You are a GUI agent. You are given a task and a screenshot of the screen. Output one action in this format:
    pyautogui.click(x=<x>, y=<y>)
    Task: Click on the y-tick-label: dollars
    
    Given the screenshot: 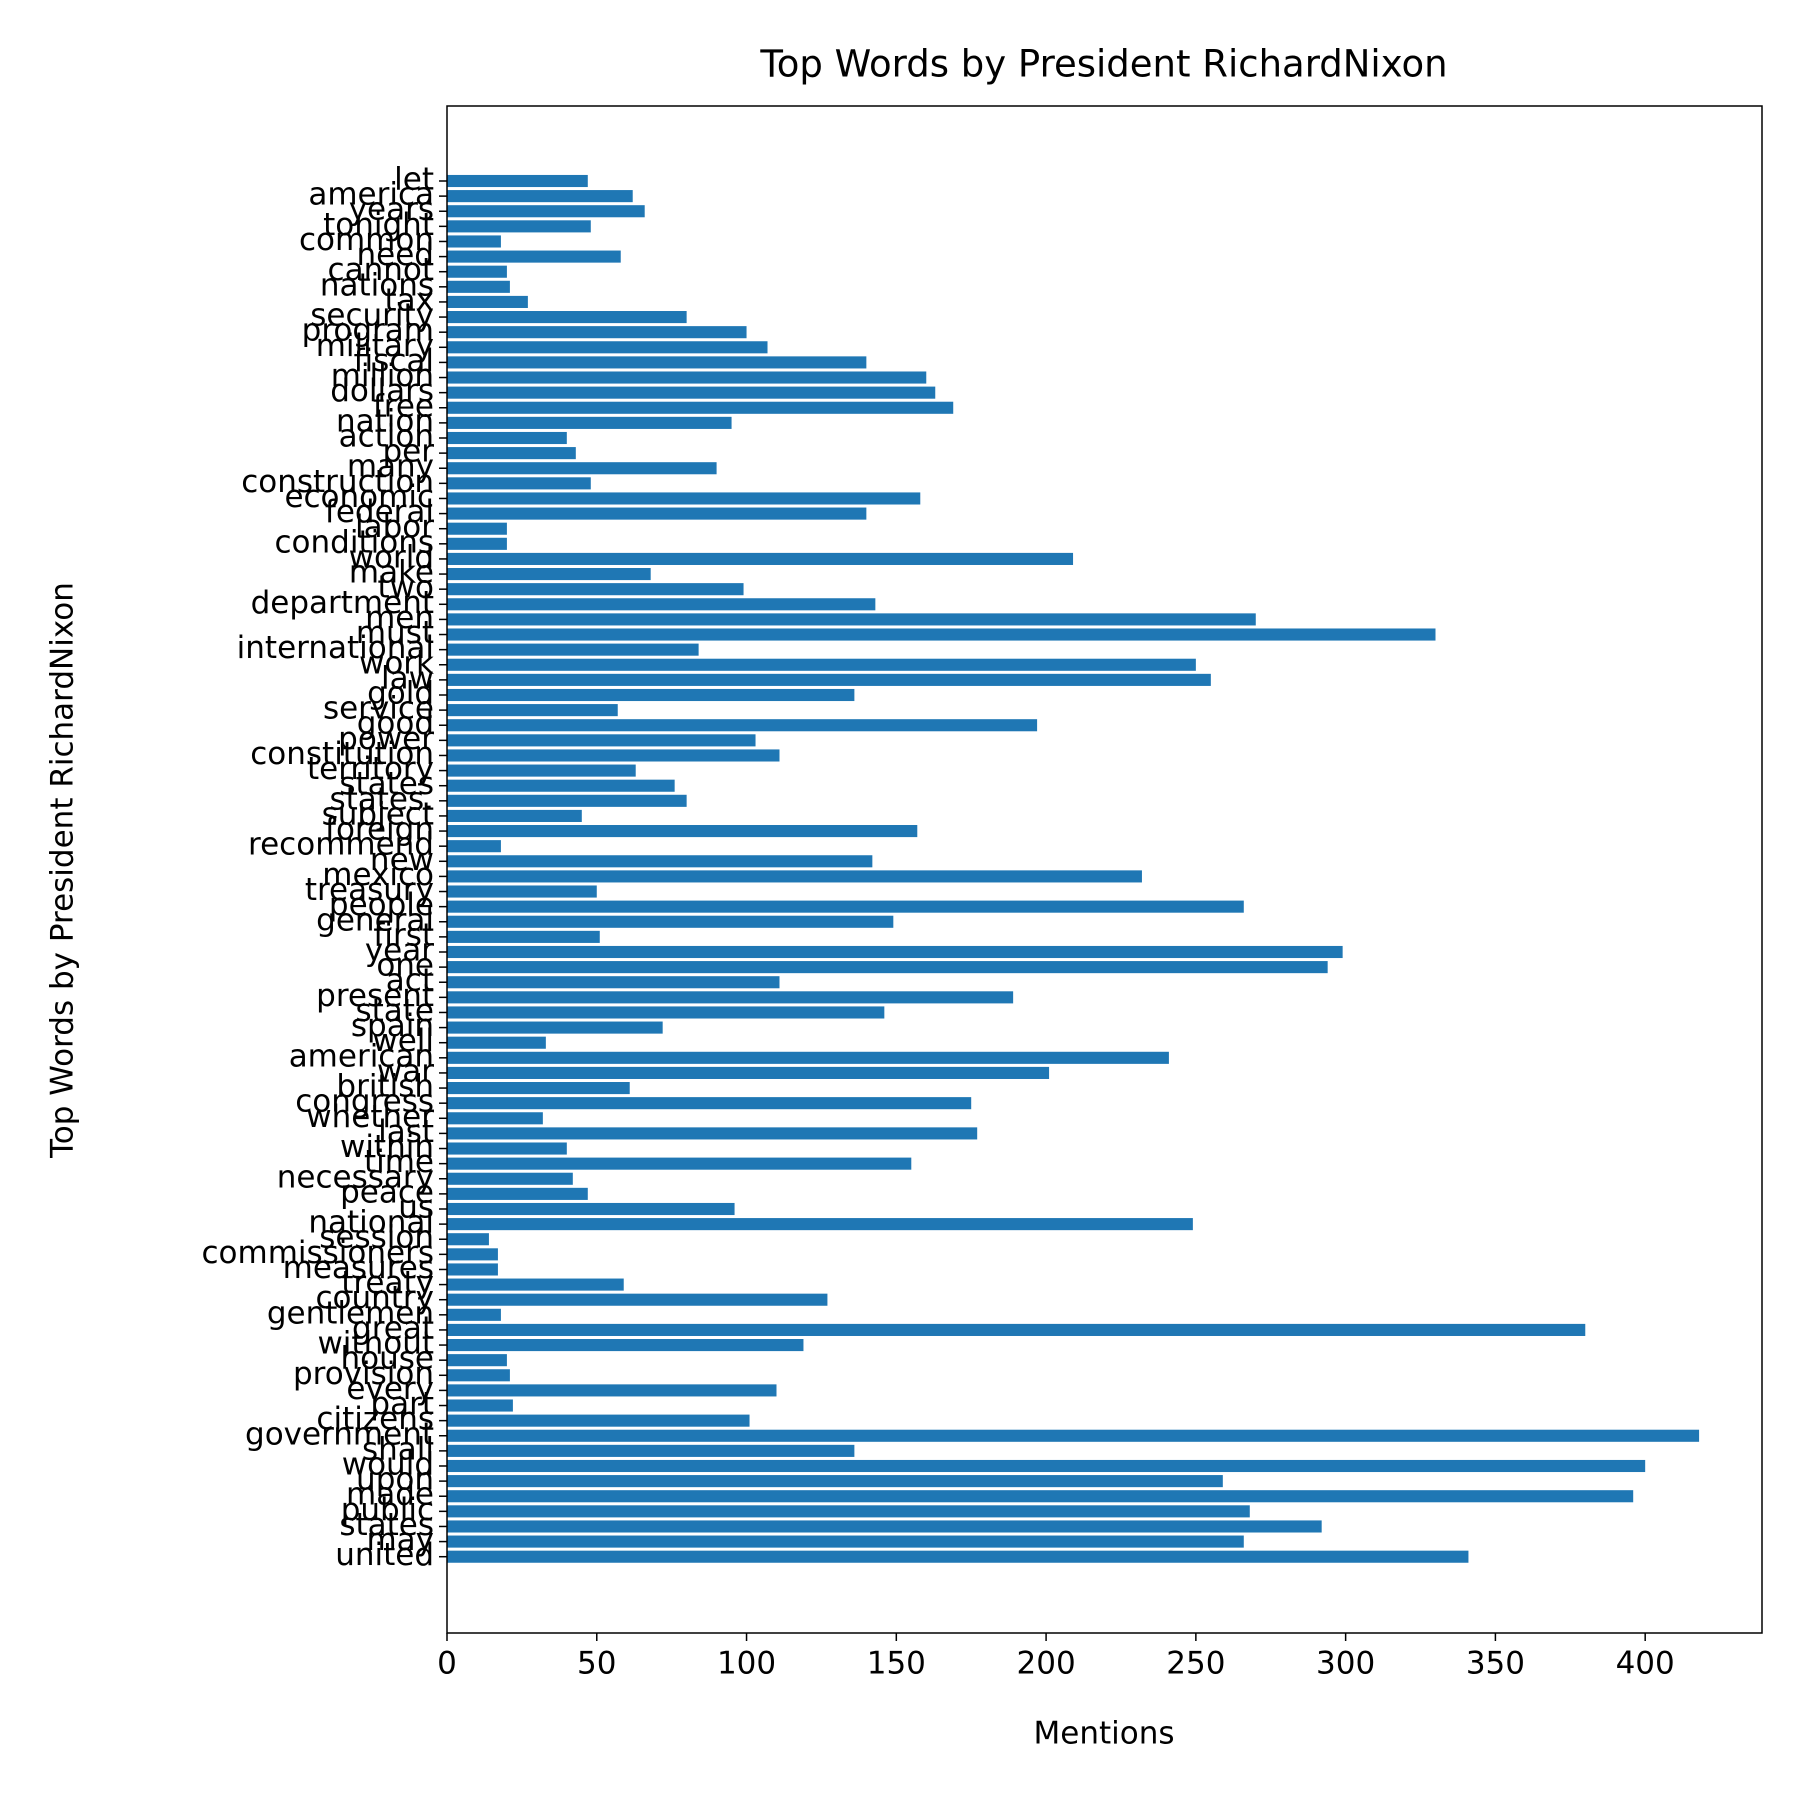 What is the action you would take?
    pyautogui.click(x=382, y=391)
    